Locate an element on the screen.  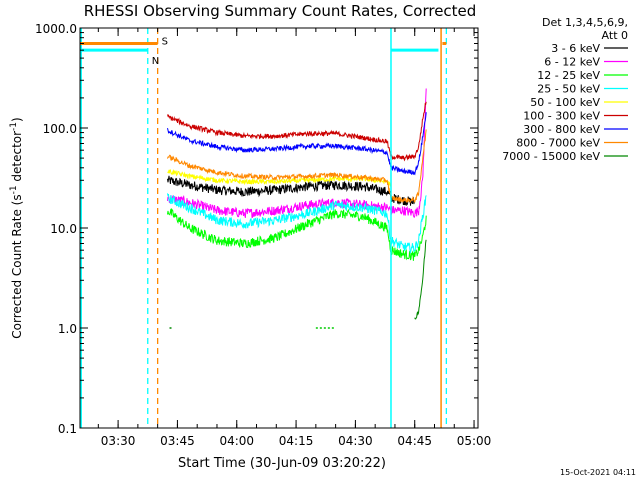
series-line-12-25-kev is located at coordinates (297, 234).